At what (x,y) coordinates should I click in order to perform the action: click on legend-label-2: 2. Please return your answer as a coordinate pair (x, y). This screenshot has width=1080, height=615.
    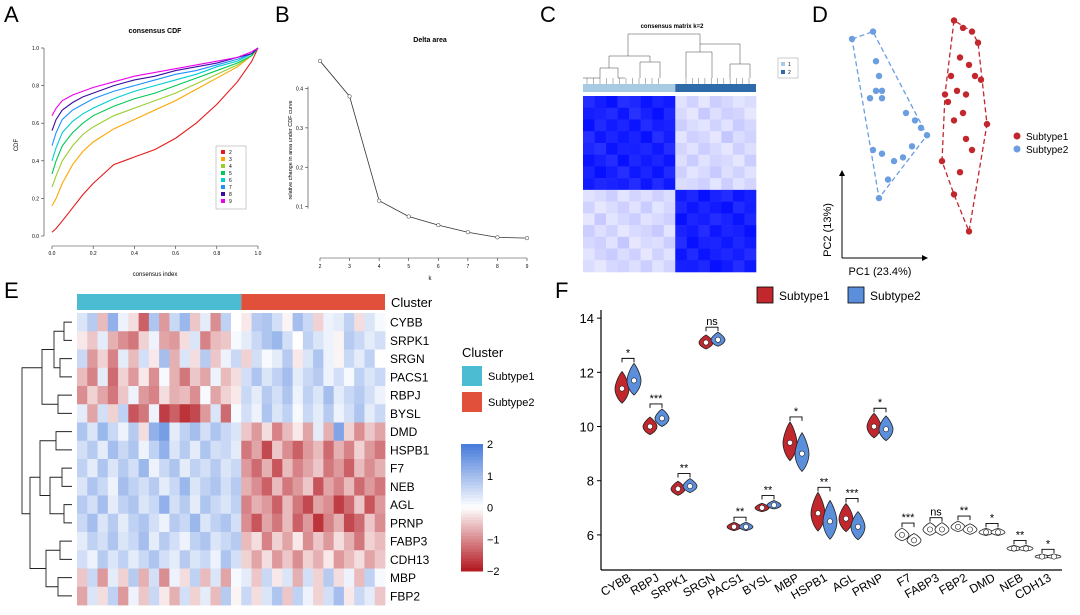
    Looking at the image, I should click on (789, 73).